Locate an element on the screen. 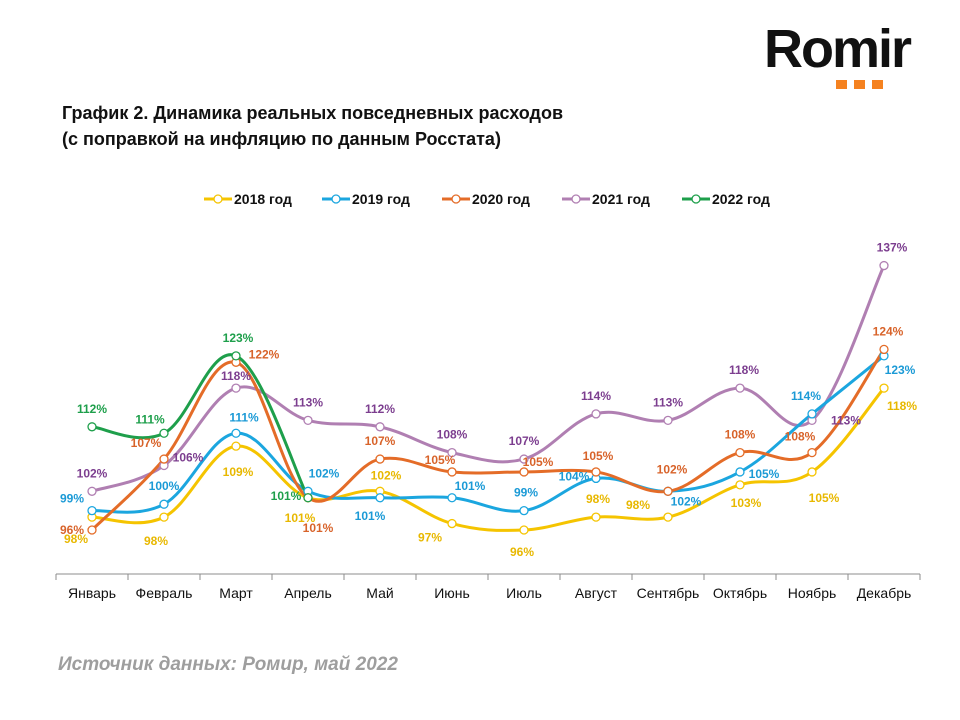  x-tick-label: Апрель is located at coordinates (308, 593).